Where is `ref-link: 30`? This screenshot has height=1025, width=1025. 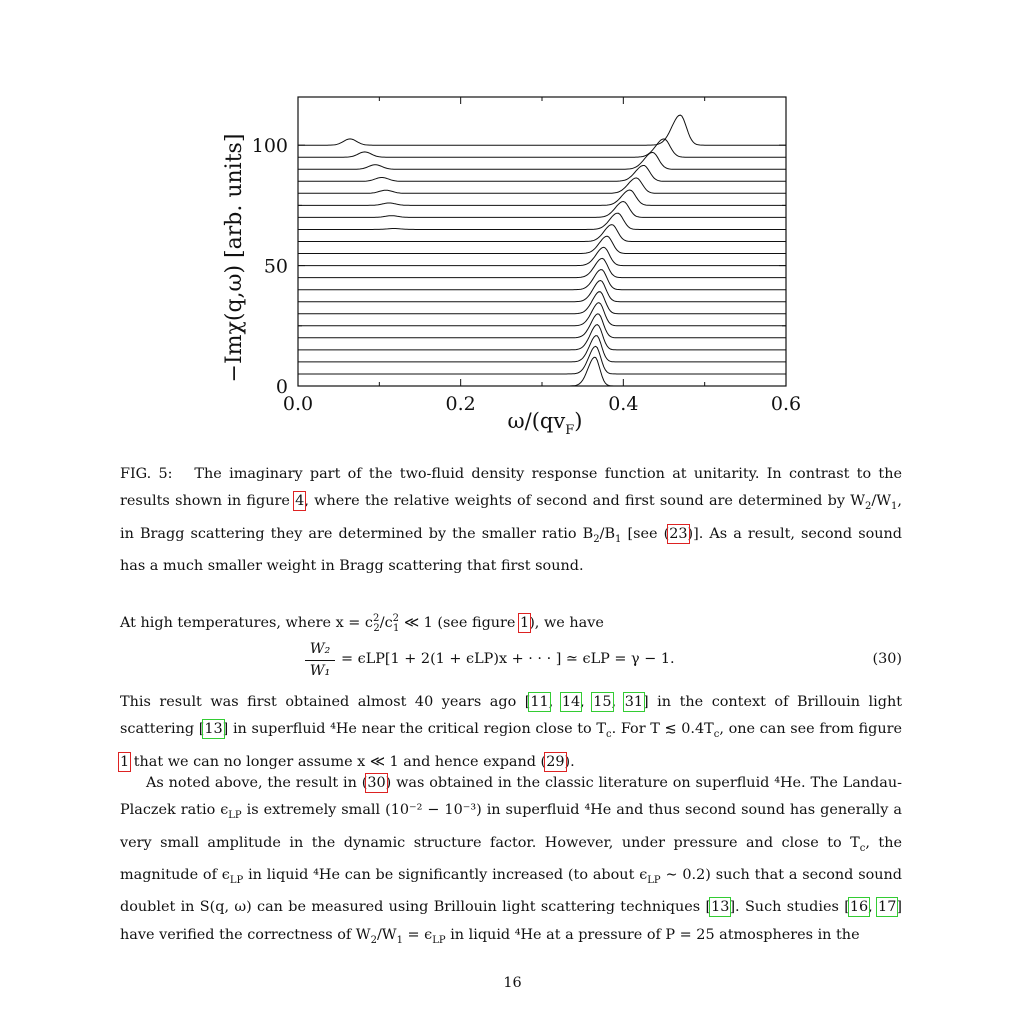 ref-link: 30 is located at coordinates (376, 783).